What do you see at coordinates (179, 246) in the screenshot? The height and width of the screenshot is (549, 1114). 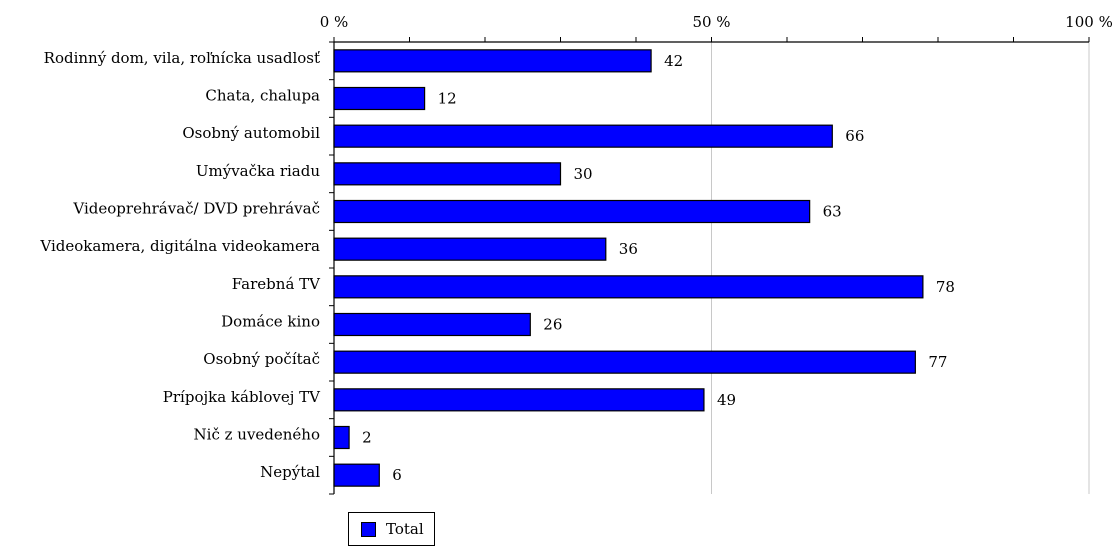 I see `category-label: Videokamera, digitálna videokamera` at bounding box center [179, 246].